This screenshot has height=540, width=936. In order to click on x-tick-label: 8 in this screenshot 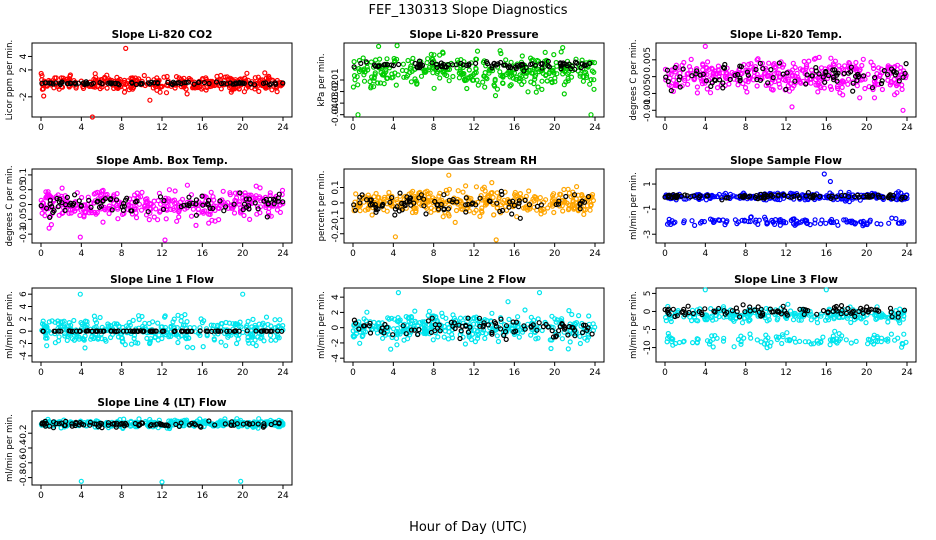, I will do `click(434, 128)`.